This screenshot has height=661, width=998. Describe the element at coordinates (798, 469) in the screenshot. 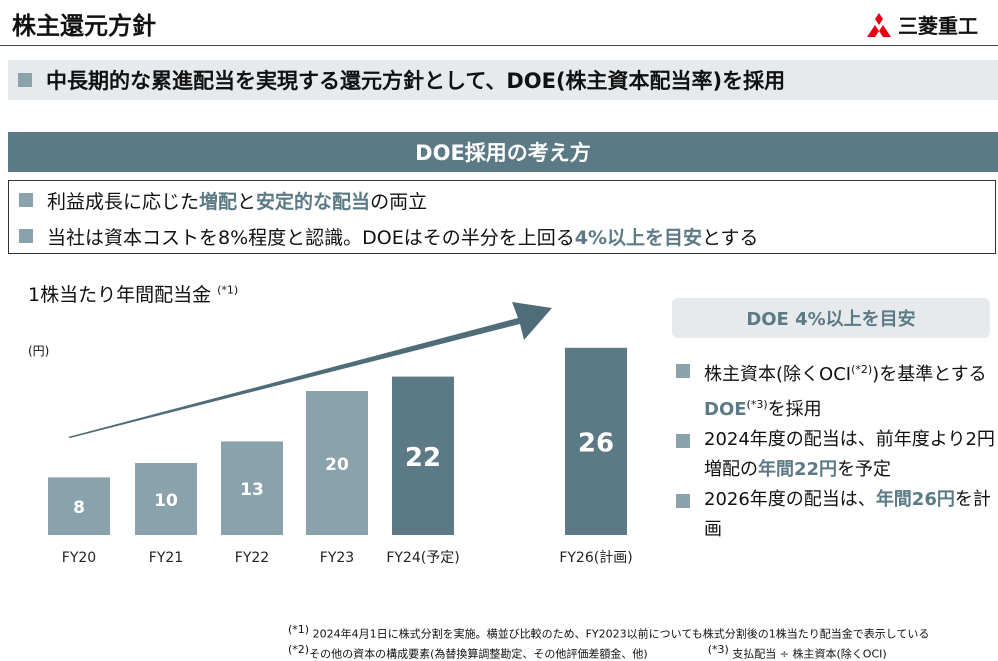

I see `highlight: 年間22円` at that location.